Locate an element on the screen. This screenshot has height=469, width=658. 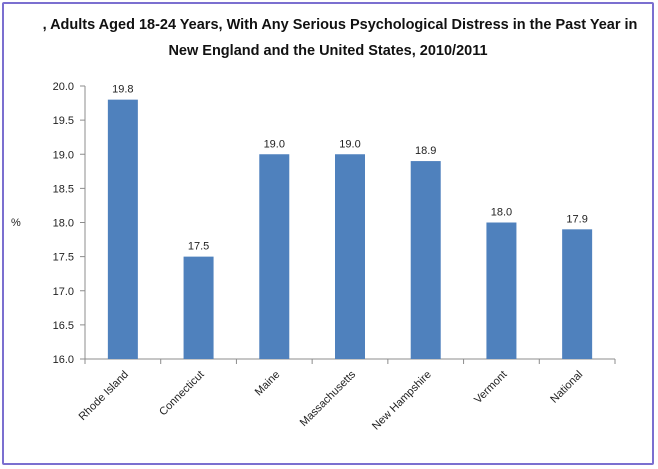
x-tick-label: Vermont is located at coordinates (490, 387).